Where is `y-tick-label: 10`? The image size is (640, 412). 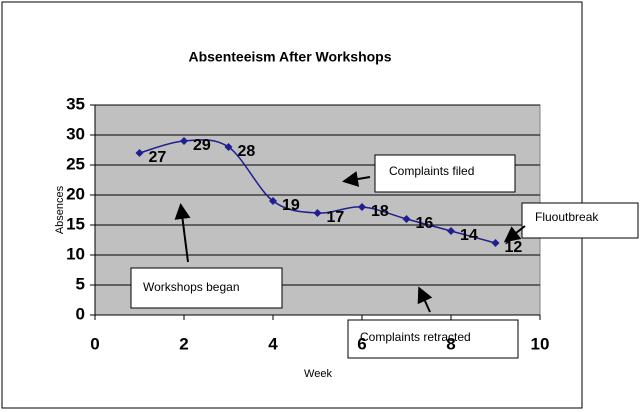 y-tick-label: 10 is located at coordinates (75, 253).